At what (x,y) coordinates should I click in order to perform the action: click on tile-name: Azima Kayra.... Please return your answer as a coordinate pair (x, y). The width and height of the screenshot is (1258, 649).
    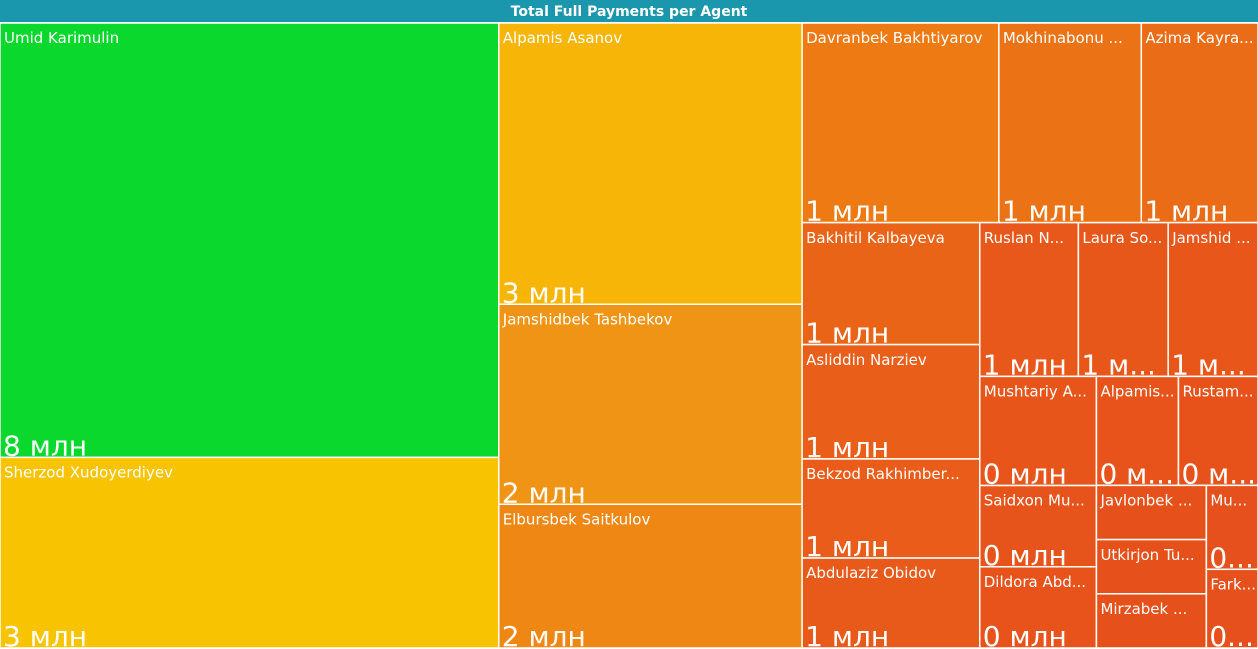
    Looking at the image, I should click on (1199, 38).